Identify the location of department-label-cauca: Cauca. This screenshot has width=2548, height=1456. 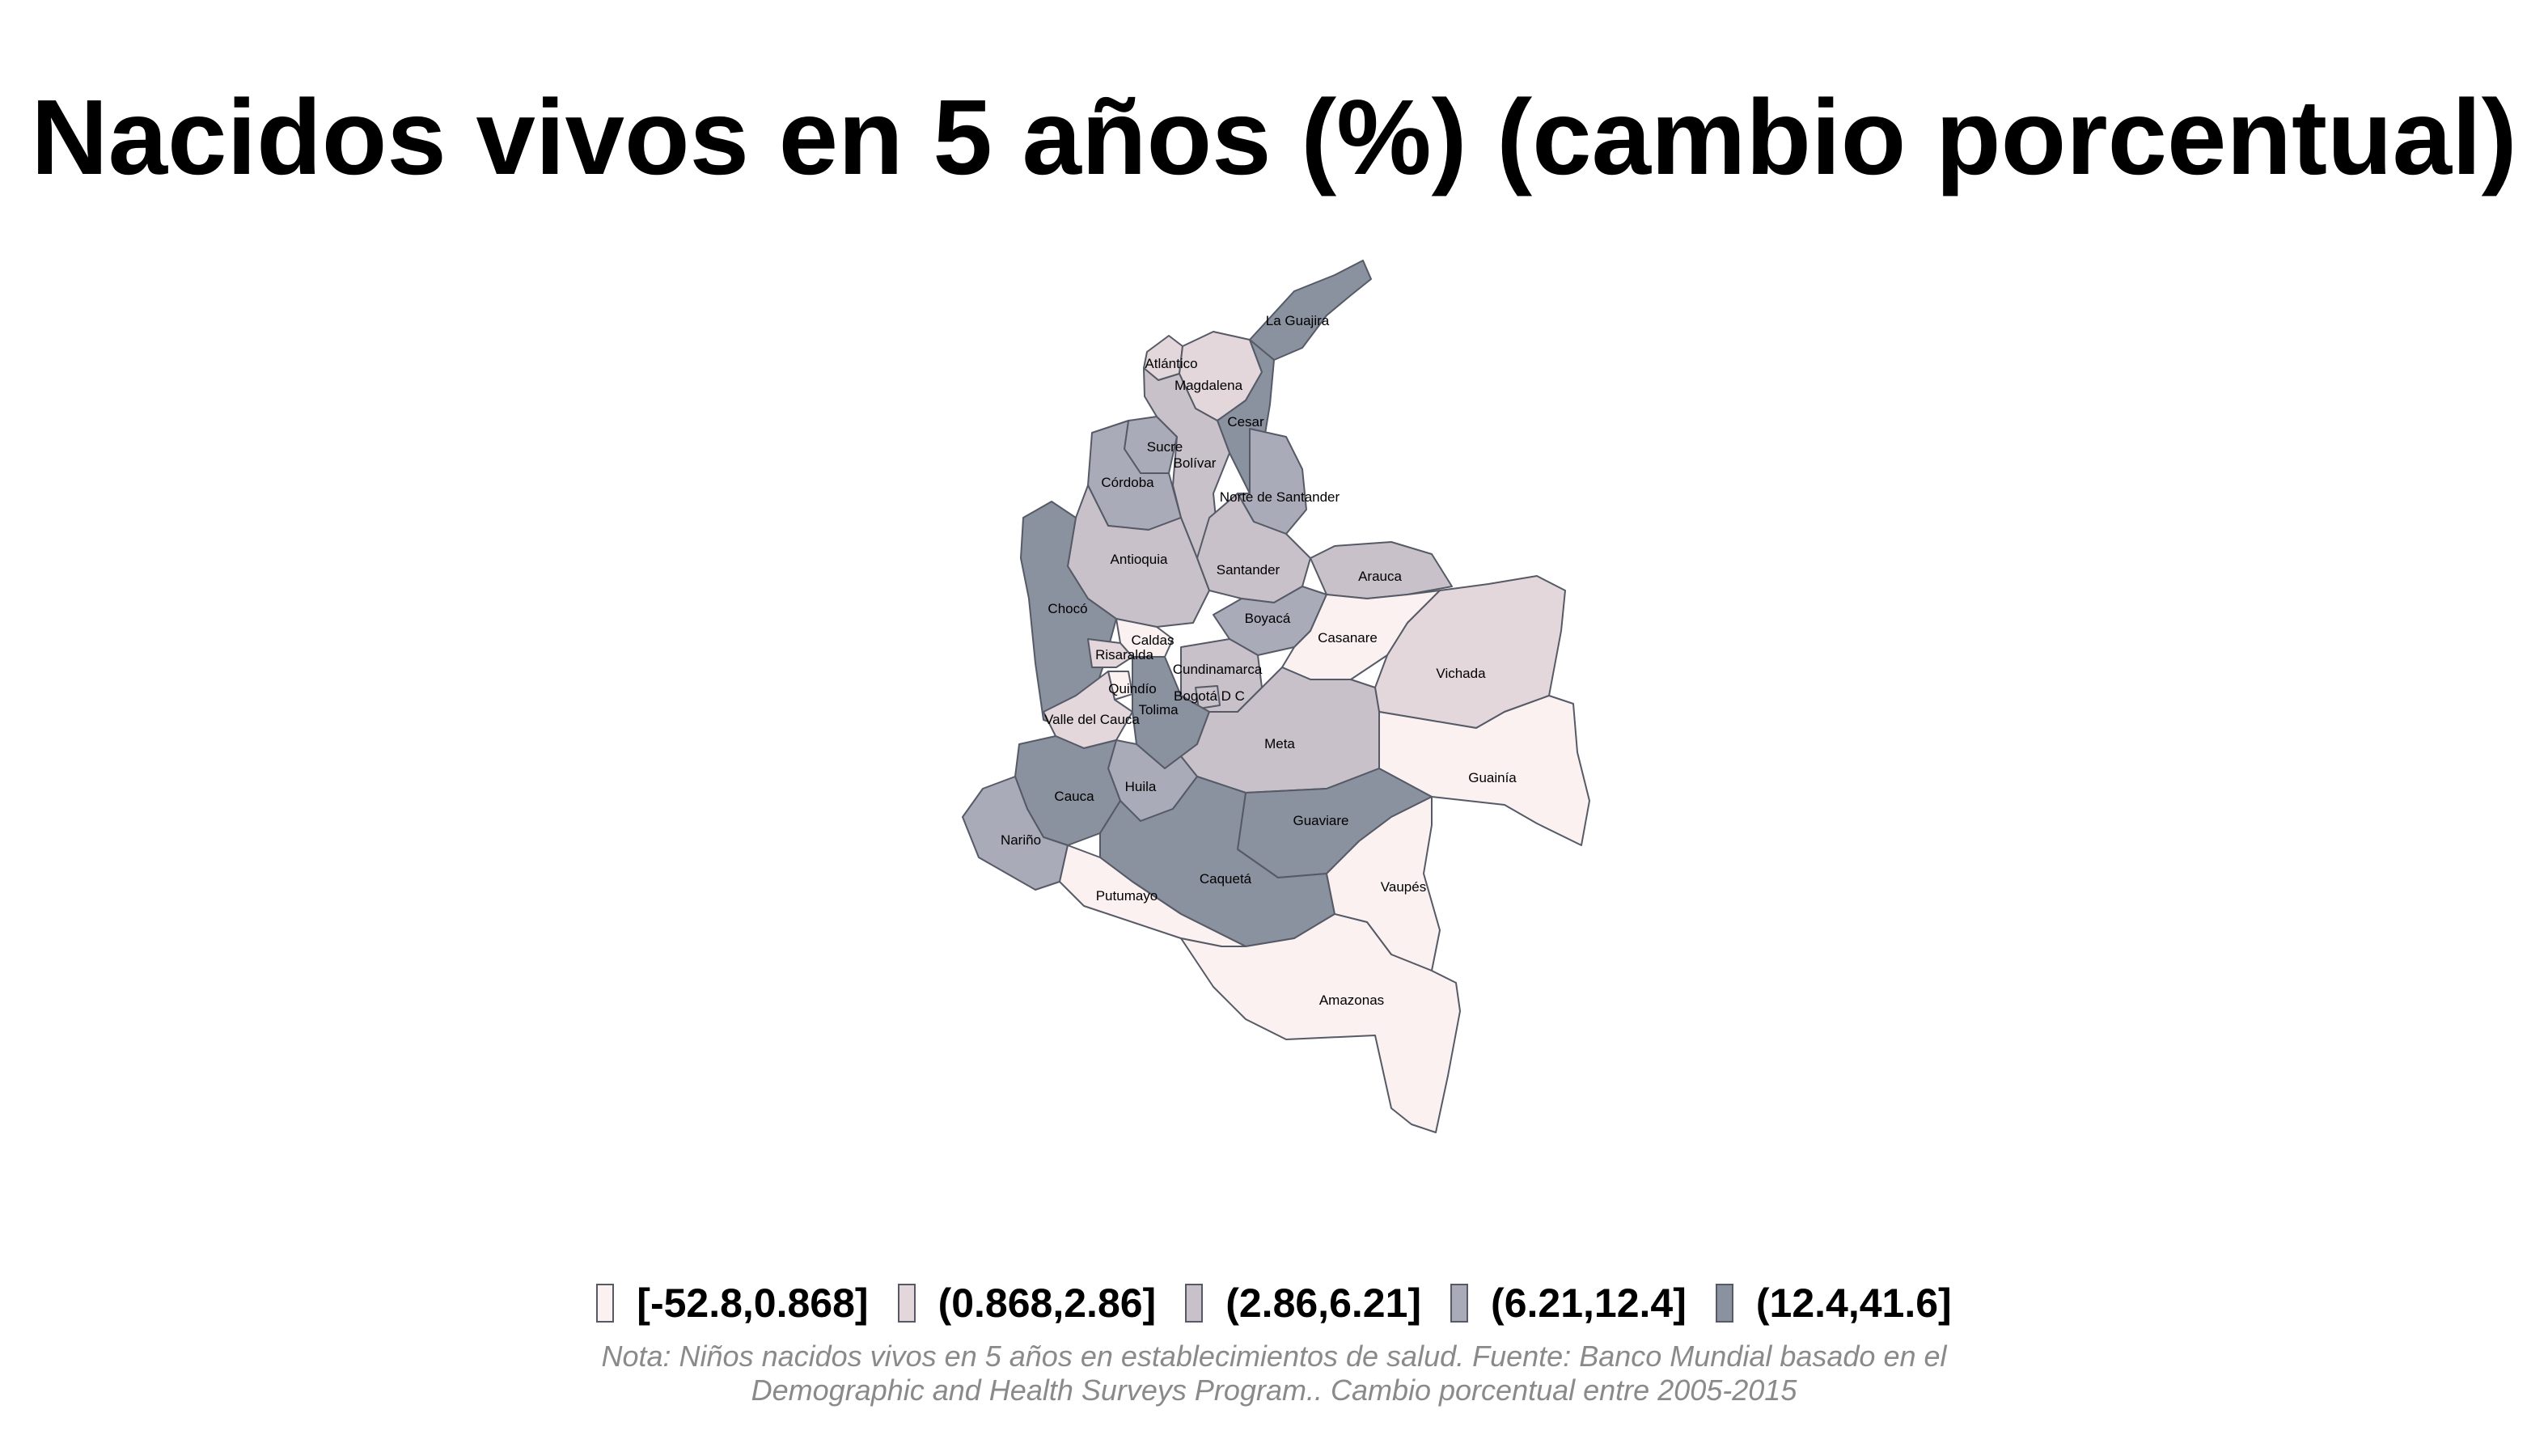
(1074, 796).